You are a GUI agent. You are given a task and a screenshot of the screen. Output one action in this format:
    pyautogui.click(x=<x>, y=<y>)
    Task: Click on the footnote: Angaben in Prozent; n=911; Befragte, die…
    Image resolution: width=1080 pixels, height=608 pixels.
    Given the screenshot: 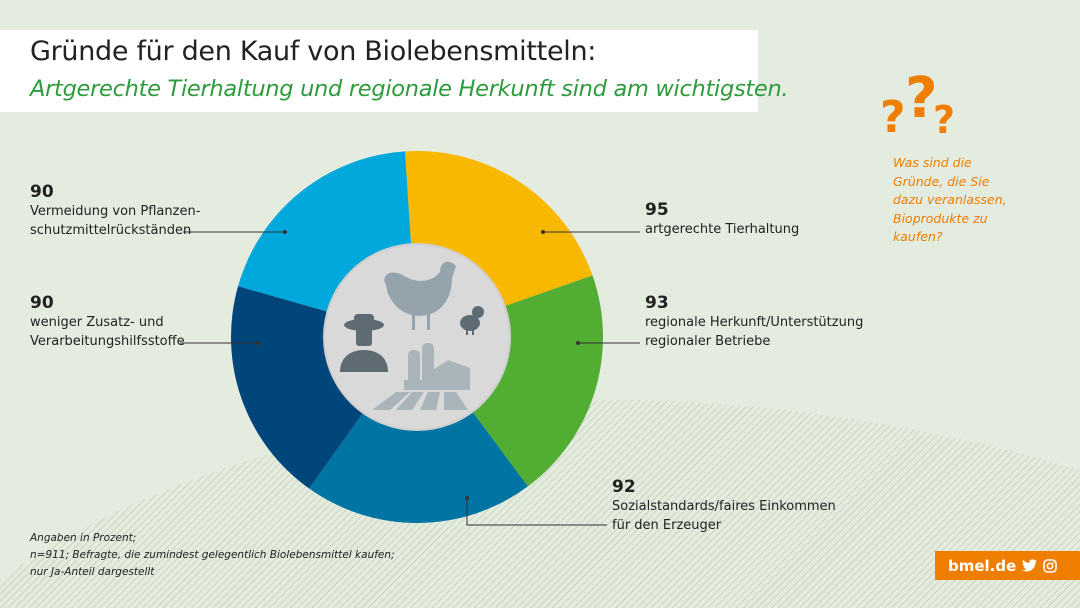 What is the action you would take?
    pyautogui.click(x=212, y=555)
    